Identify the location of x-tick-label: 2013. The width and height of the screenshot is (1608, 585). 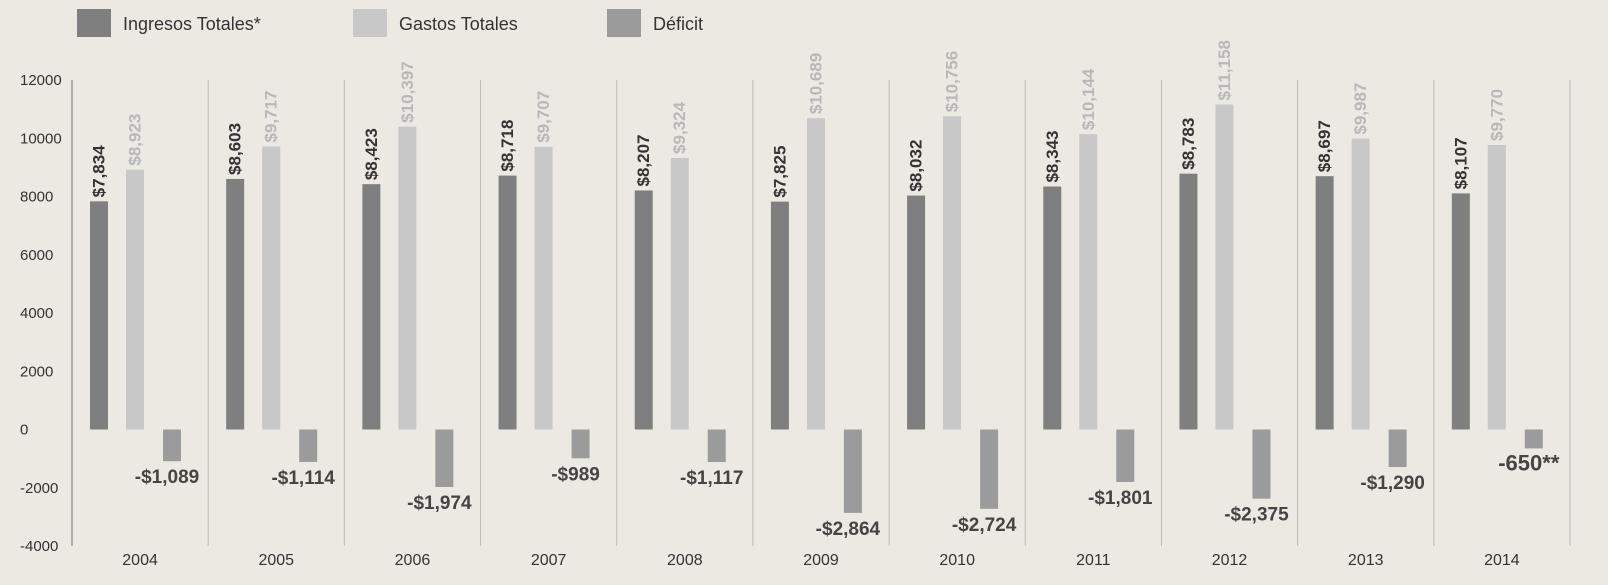
(1366, 560).